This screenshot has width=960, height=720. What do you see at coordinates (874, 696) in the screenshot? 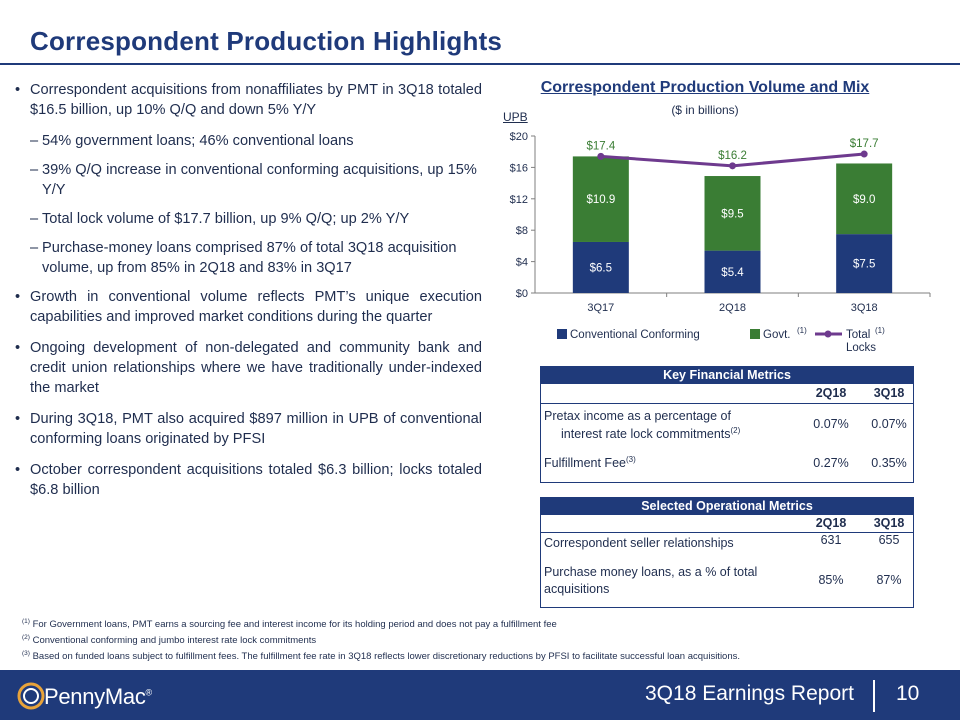
I see `footer-divider` at bounding box center [874, 696].